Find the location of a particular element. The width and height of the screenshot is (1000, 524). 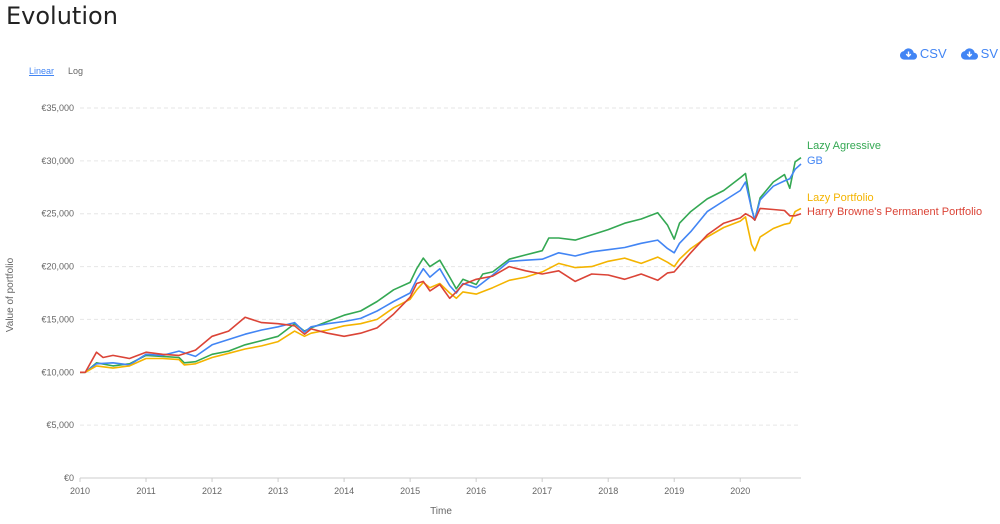

y-tick-label: €25,000 is located at coordinates (57, 214).